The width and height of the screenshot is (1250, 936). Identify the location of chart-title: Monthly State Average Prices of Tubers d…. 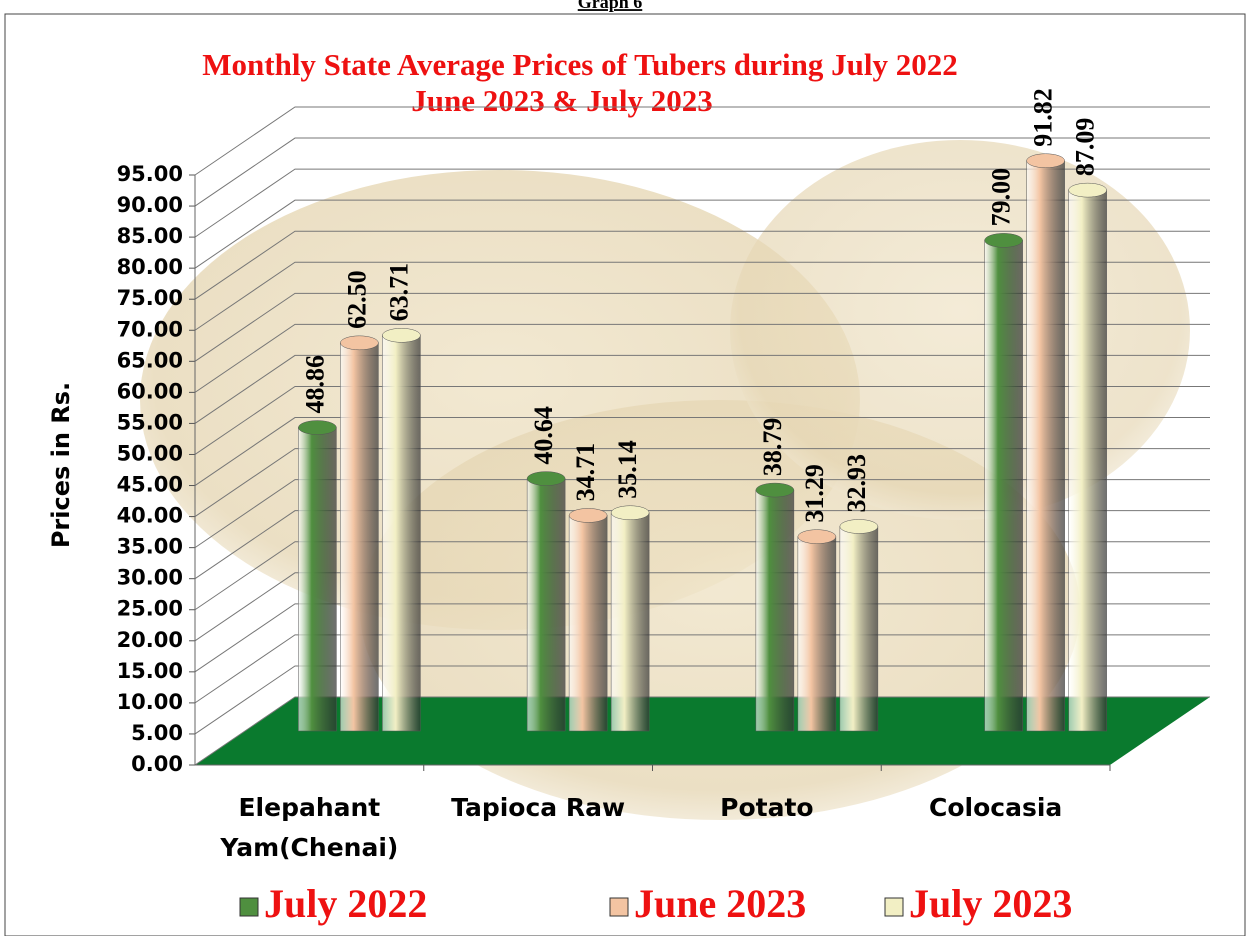
(579, 64).